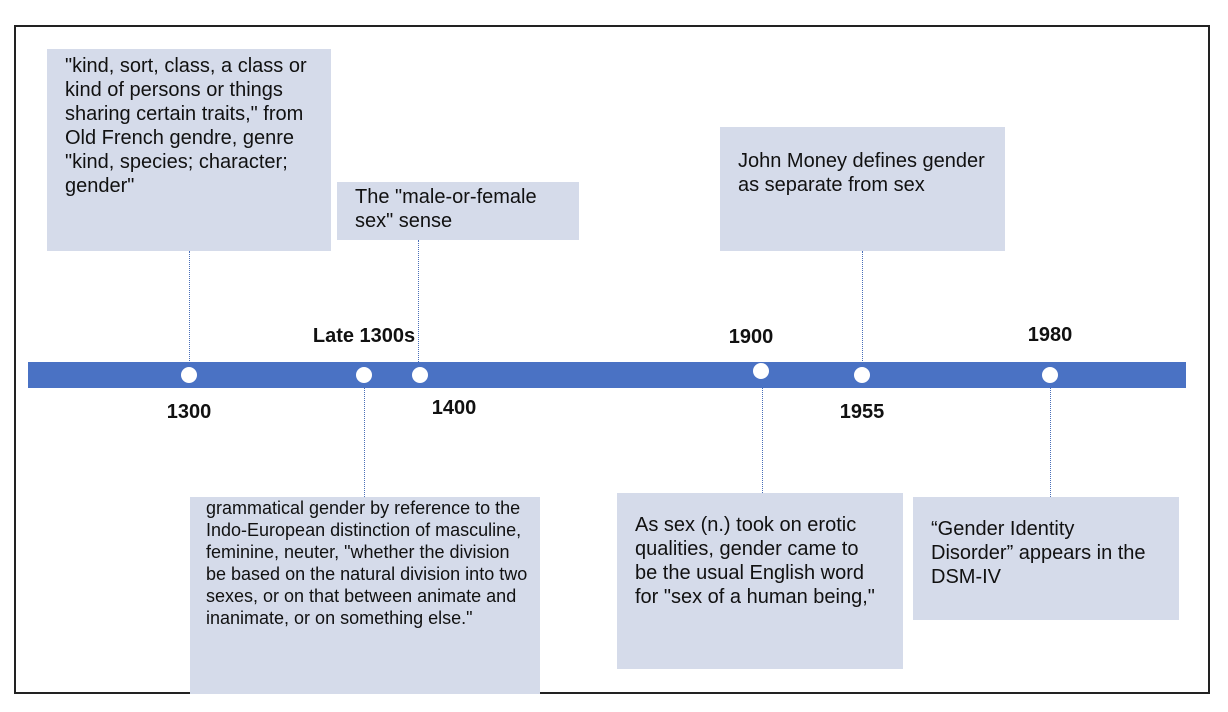  Describe the element at coordinates (1050, 440) in the screenshot. I see `connector-dsm` at that location.